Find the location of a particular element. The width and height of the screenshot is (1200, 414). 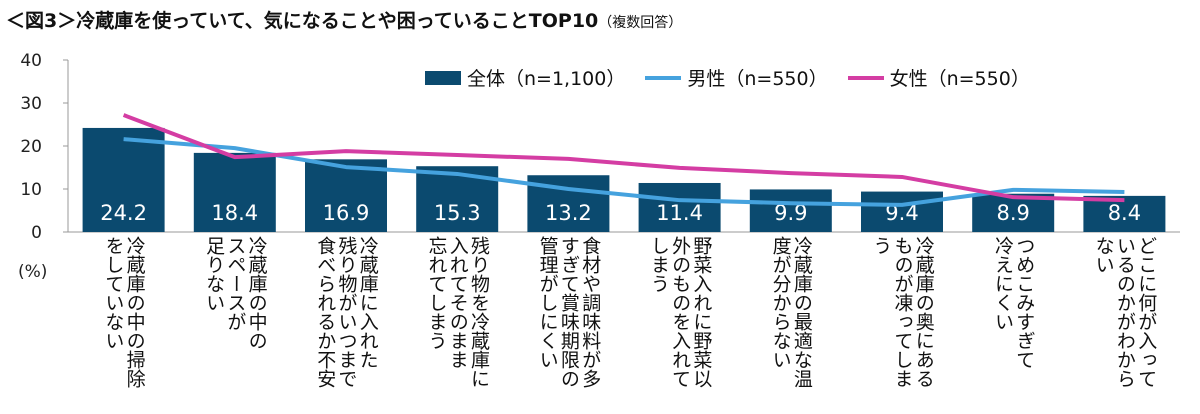

x-category-label: どこに何が入って いるのかがわから ない is located at coordinates (1125, 312).